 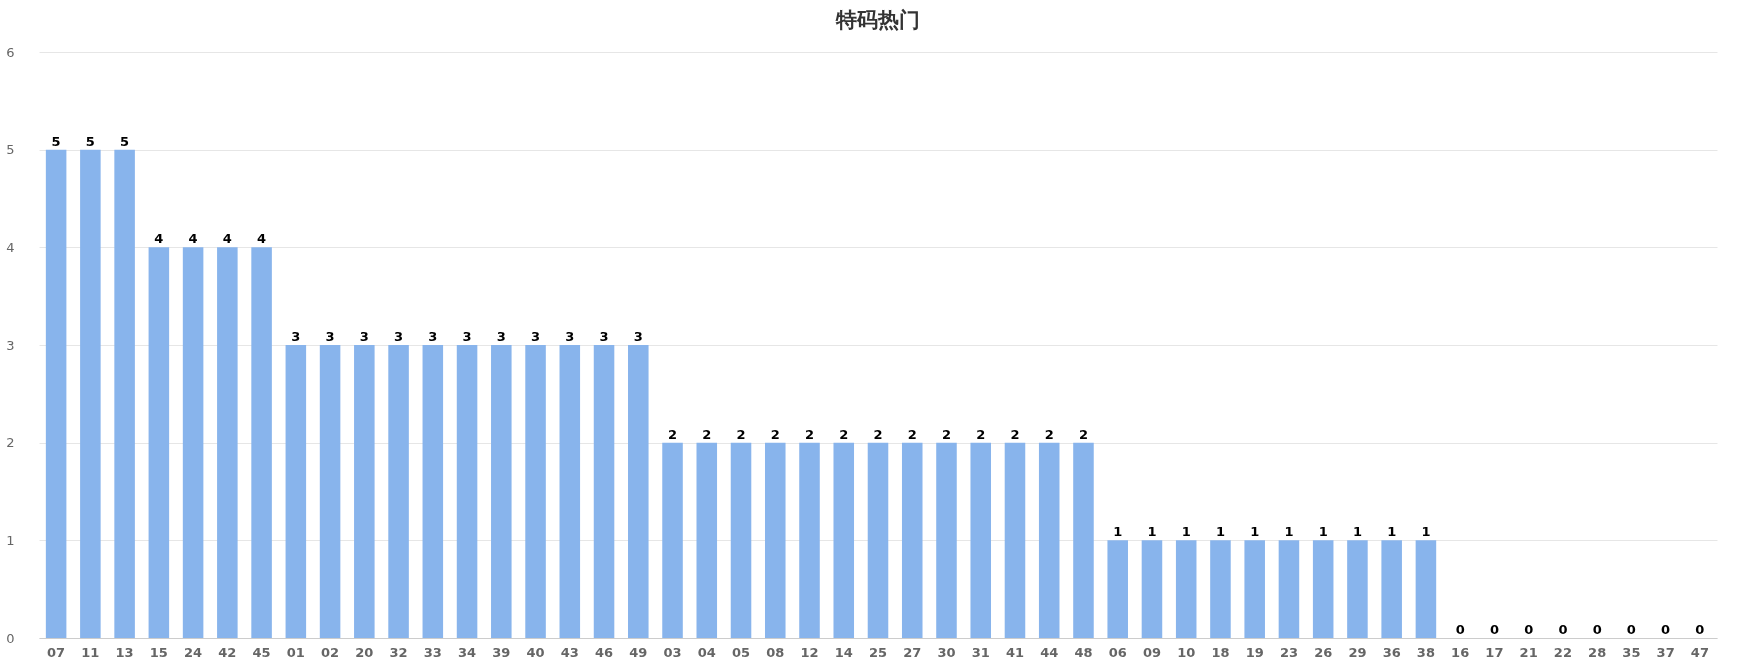 What do you see at coordinates (741, 652) in the screenshot?
I see `x-tick-label: 05` at bounding box center [741, 652].